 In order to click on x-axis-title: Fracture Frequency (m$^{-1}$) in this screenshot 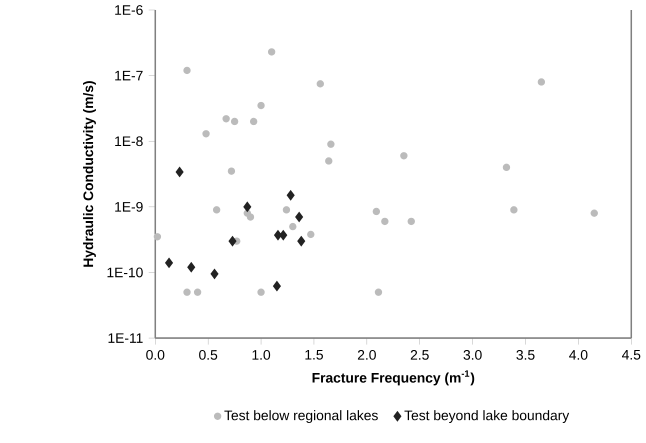, I will do `click(393, 378)`.